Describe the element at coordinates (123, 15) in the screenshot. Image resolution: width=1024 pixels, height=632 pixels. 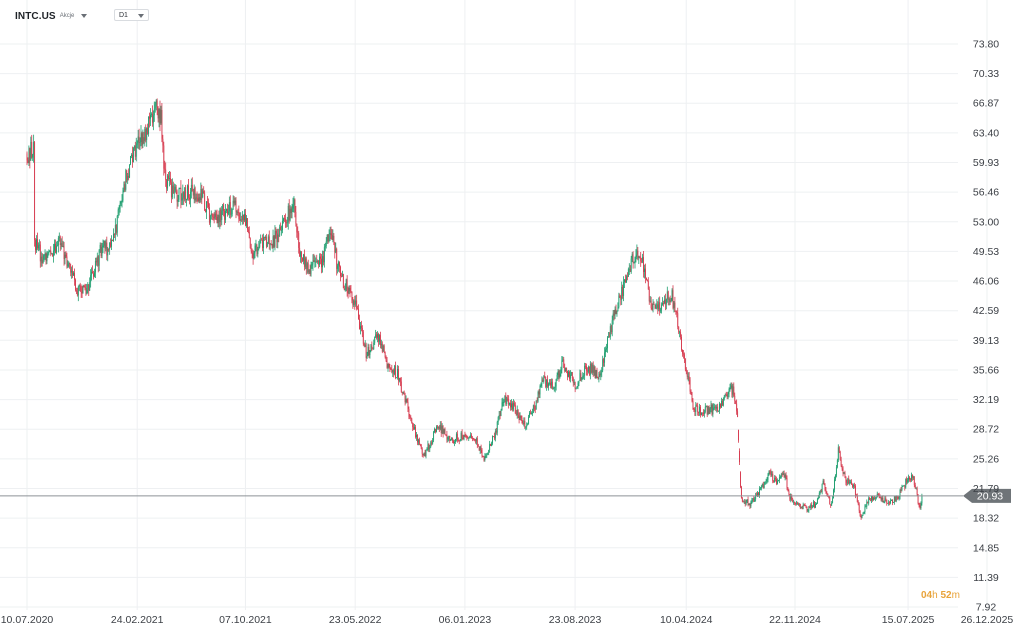
I see `interval-value: D1` at that location.